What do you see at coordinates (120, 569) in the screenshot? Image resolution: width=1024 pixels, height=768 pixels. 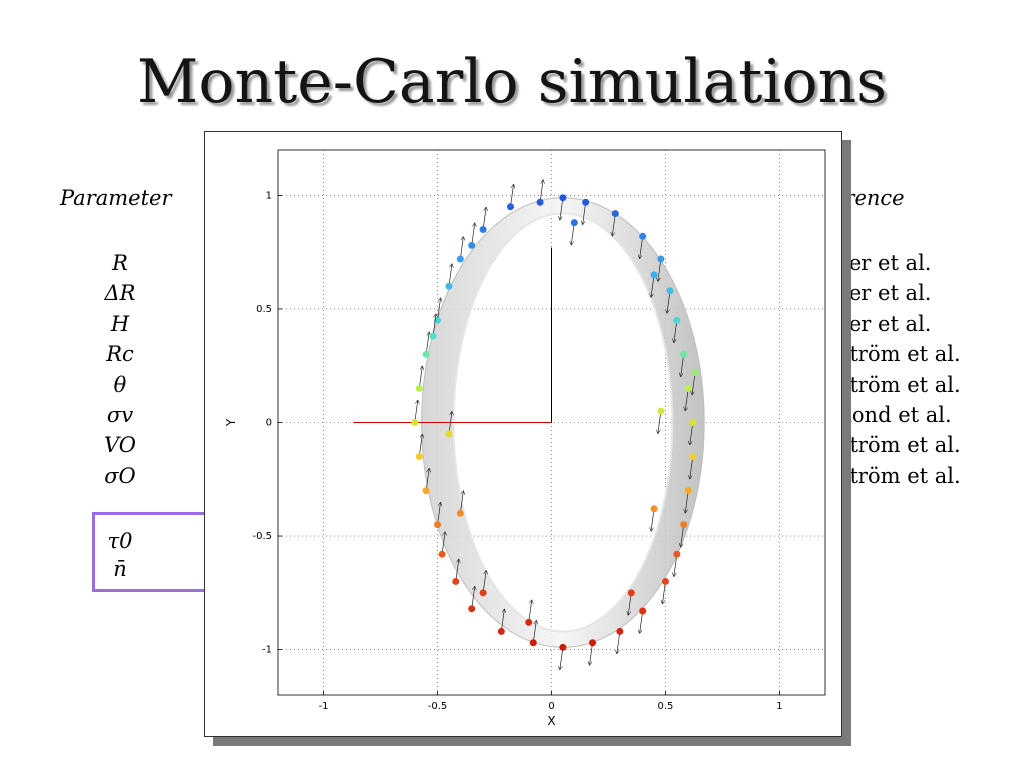 I see `extra-parameter-item: n̄` at bounding box center [120, 569].